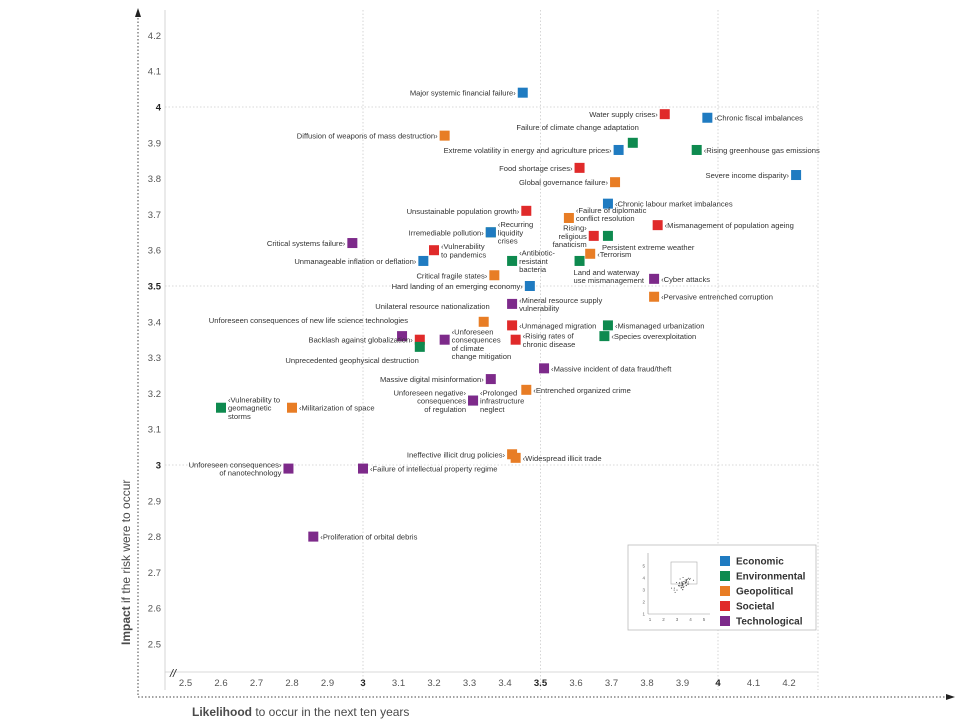 The width and height of the screenshot is (960, 725). I want to click on data-point-label: Persistent extreme weather, so click(648, 247).